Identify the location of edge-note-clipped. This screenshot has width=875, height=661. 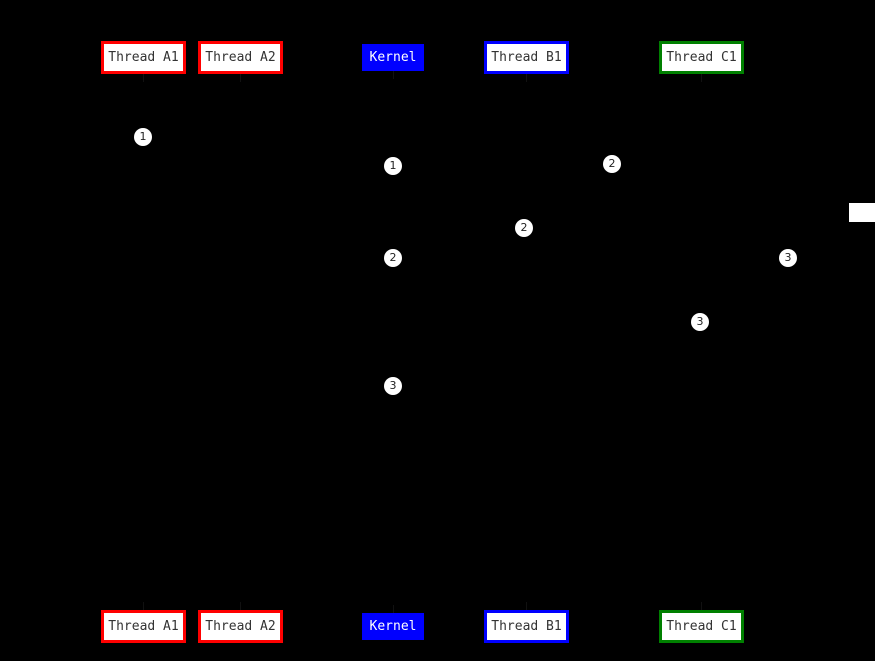
(862, 212).